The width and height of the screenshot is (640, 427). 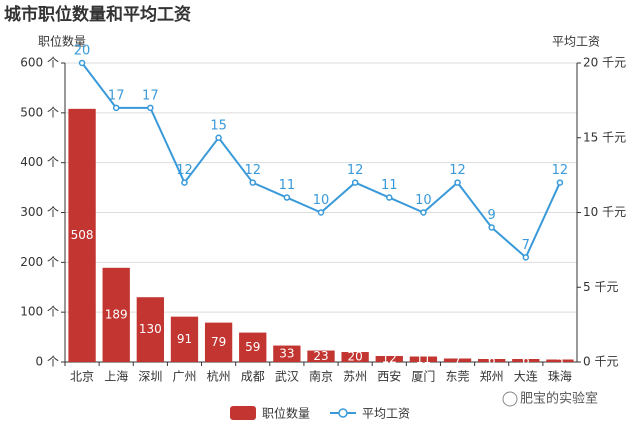 What do you see at coordinates (39, 112) in the screenshot?
I see `y-tick-label: 500 个` at bounding box center [39, 112].